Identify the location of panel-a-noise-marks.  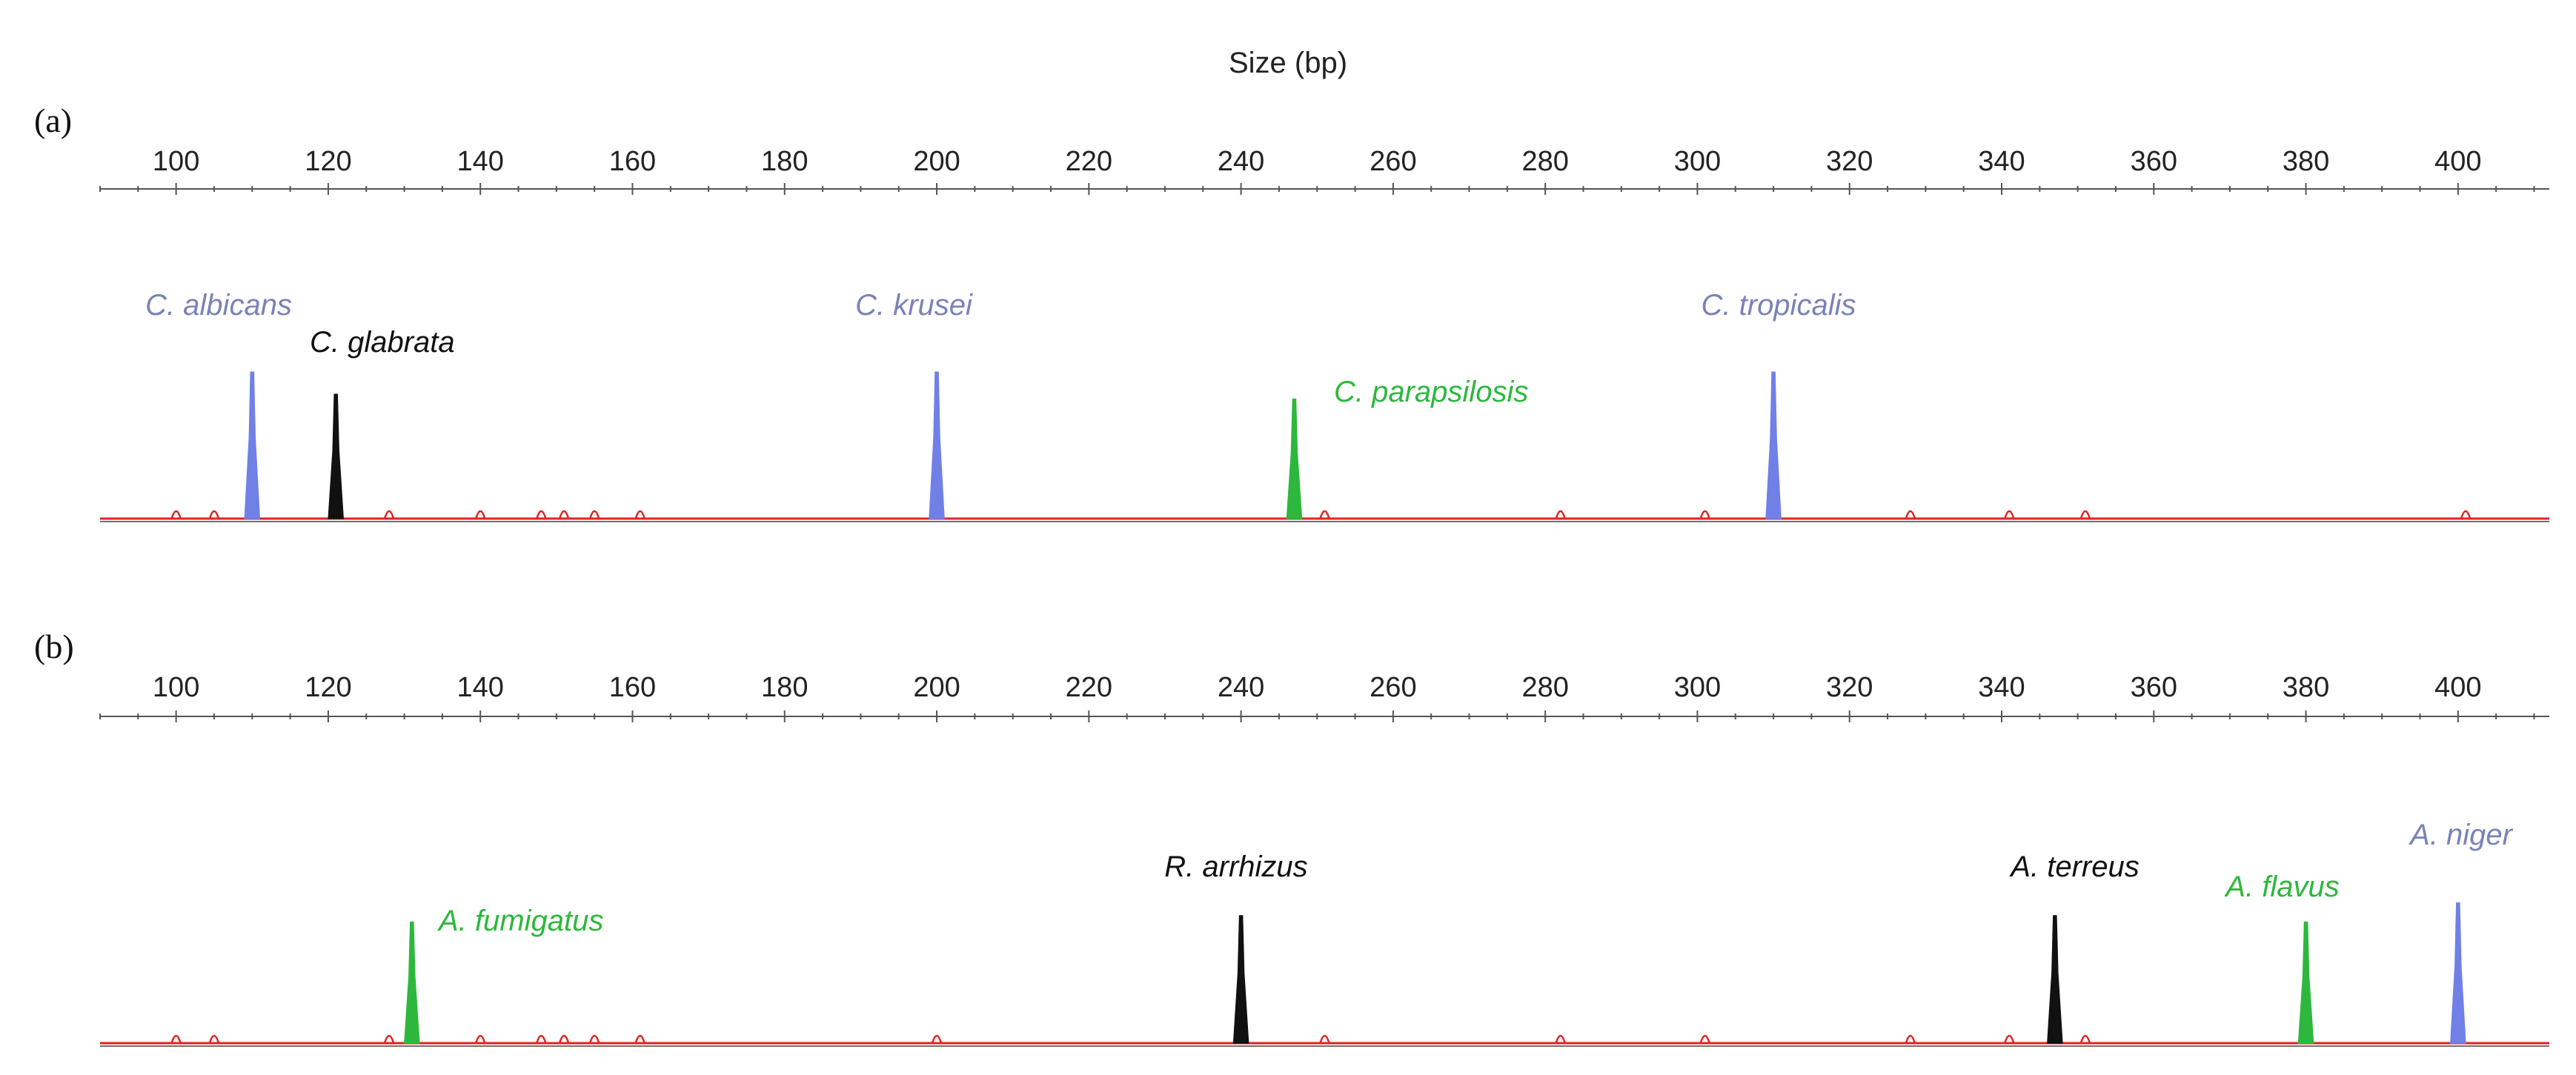
(1321, 514).